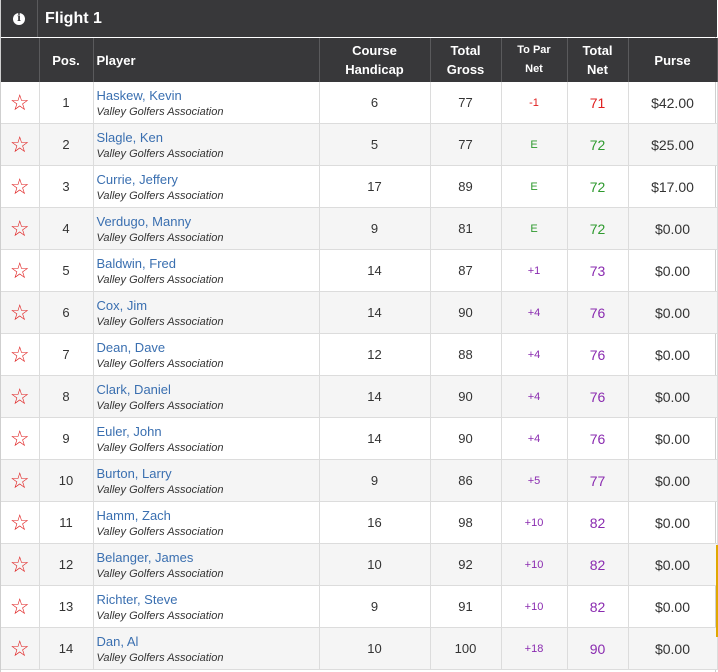 Image resolution: width=718 pixels, height=672 pixels. I want to click on player-name-link: Euler, John, so click(129, 431).